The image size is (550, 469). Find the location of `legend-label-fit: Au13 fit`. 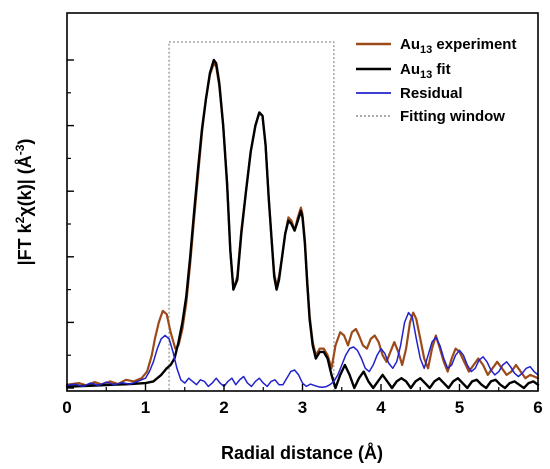

legend-label-fit: Au13 fit is located at coordinates (425, 71).